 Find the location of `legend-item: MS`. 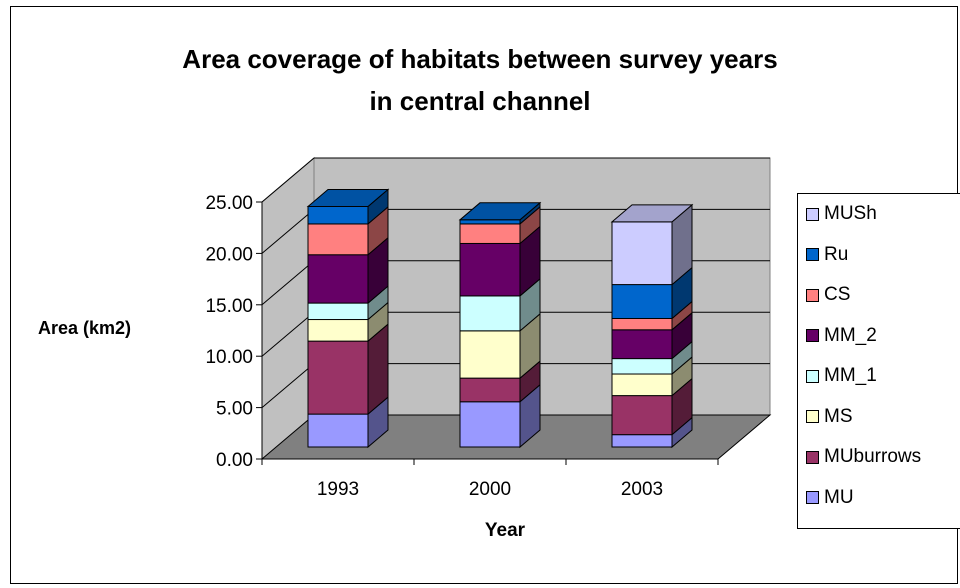

legend-item: MS is located at coordinates (829, 417).